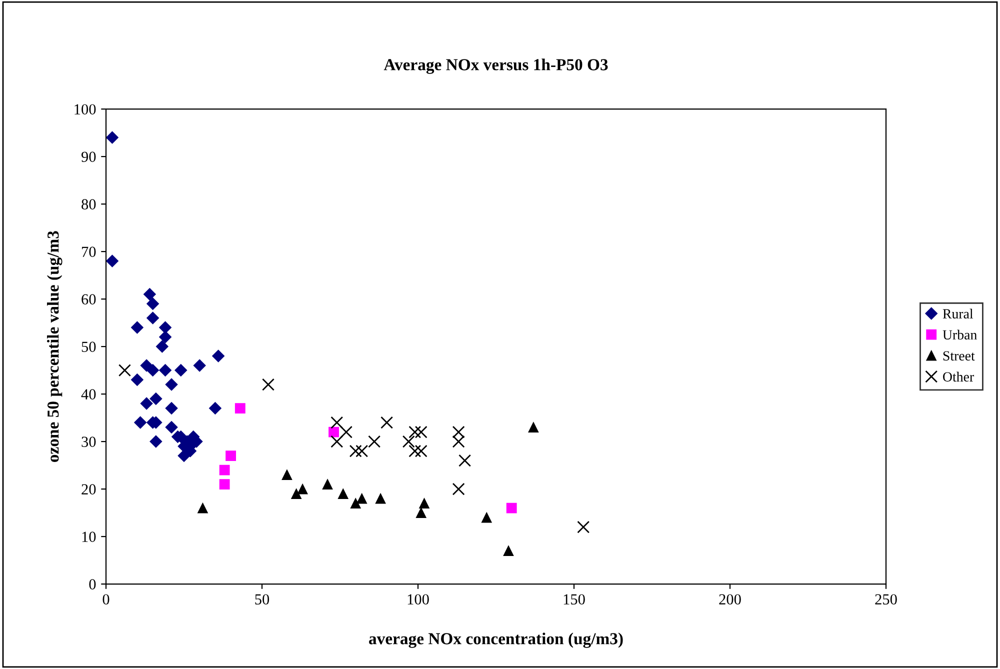  What do you see at coordinates (262, 599) in the screenshot?
I see `x-tick-label: 50` at bounding box center [262, 599].